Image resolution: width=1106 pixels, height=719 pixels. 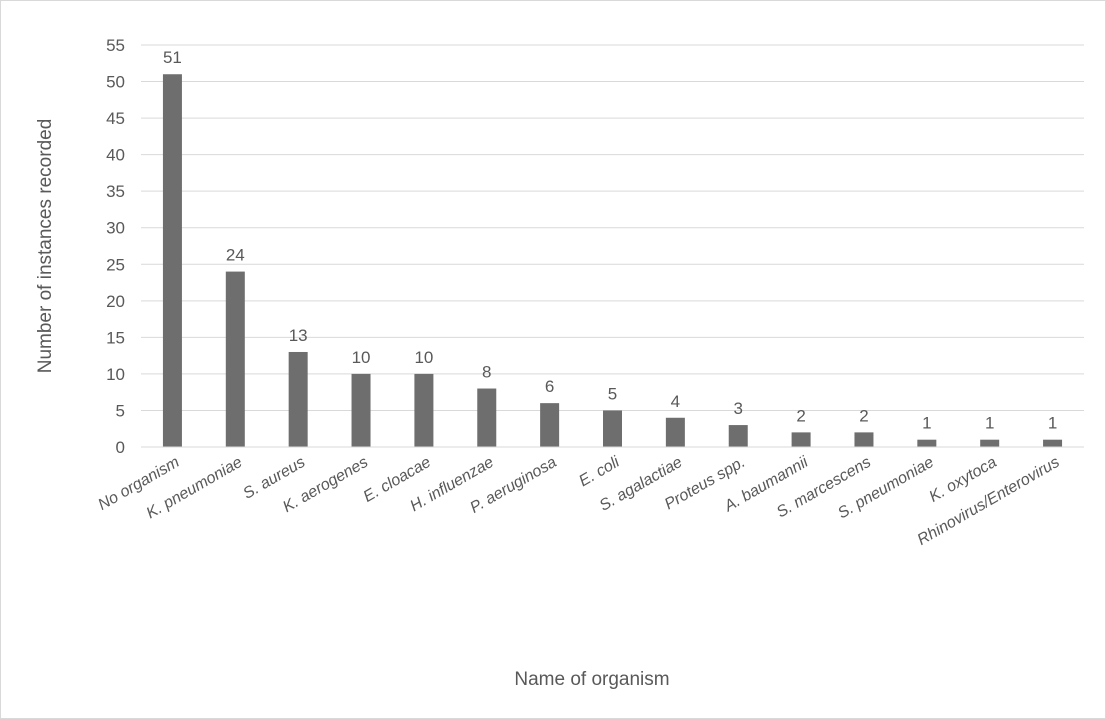 What do you see at coordinates (235, 255) in the screenshot?
I see `data-label: 24` at bounding box center [235, 255].